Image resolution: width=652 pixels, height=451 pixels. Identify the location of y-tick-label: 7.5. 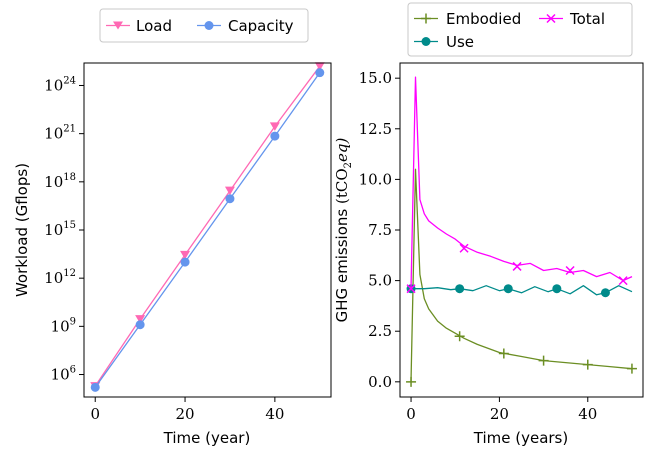
(380, 230).